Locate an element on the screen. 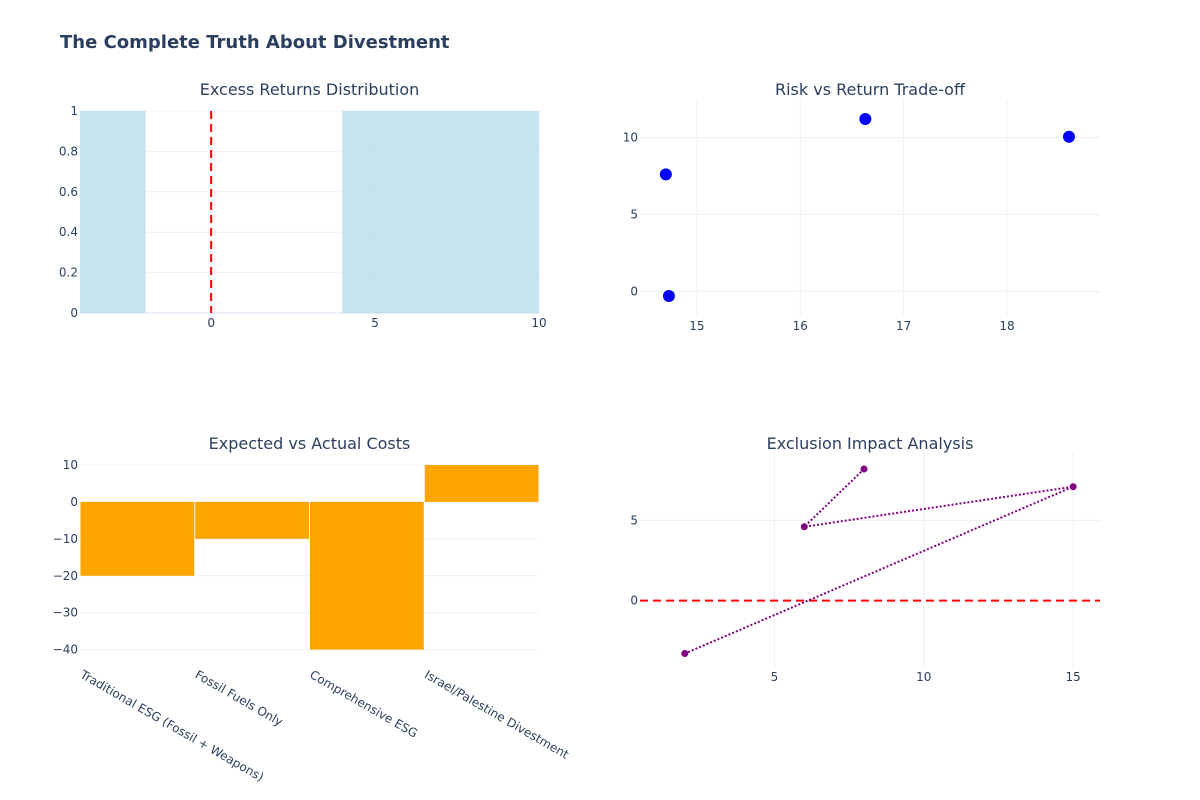 The image size is (1200, 800). x-tick-label: 17 is located at coordinates (903, 326).